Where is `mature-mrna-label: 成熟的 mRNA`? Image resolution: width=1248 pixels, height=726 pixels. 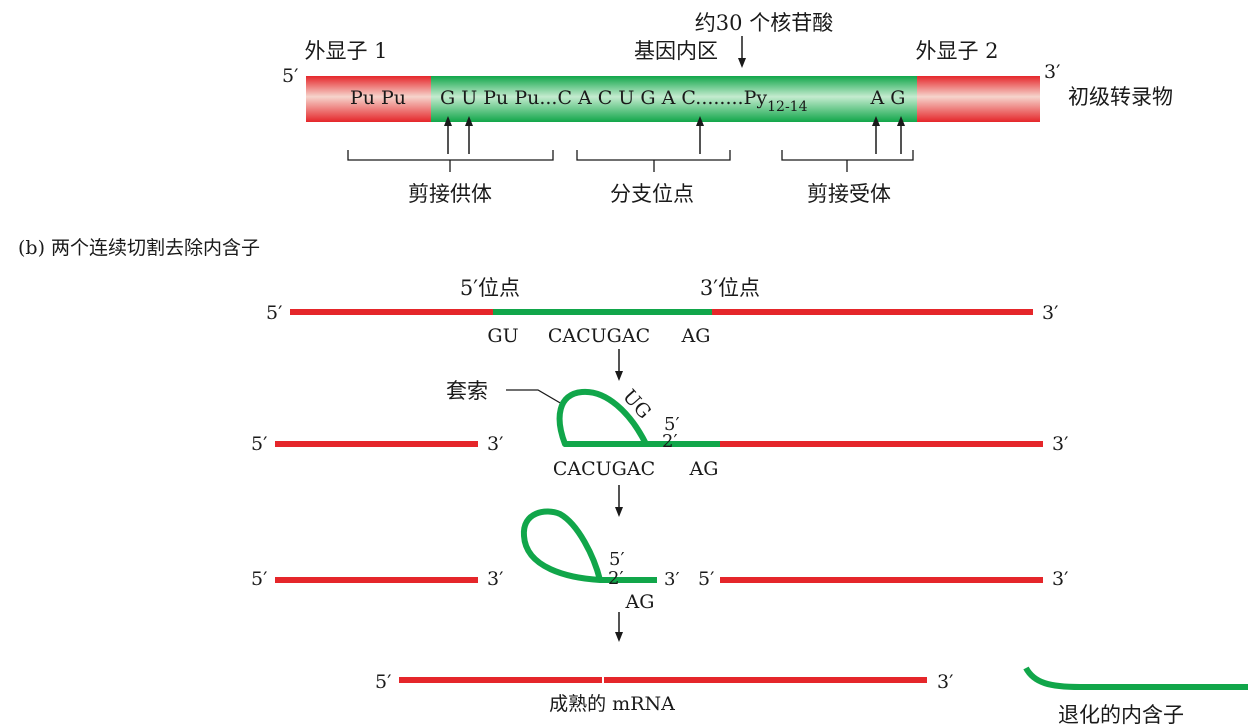 mature-mrna-label: 成熟的 mRNA is located at coordinates (612, 704).